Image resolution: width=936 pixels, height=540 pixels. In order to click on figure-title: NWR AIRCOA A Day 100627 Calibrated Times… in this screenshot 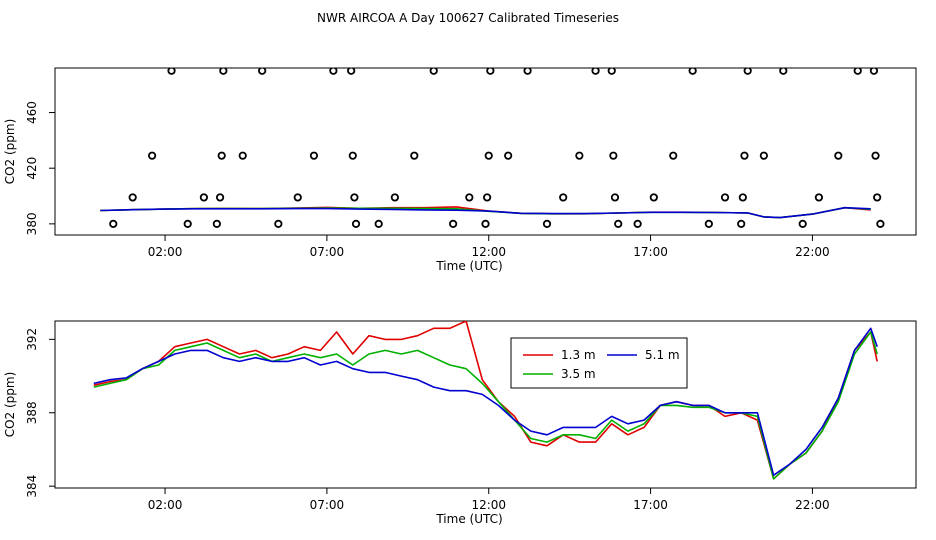, I will do `click(468, 18)`.